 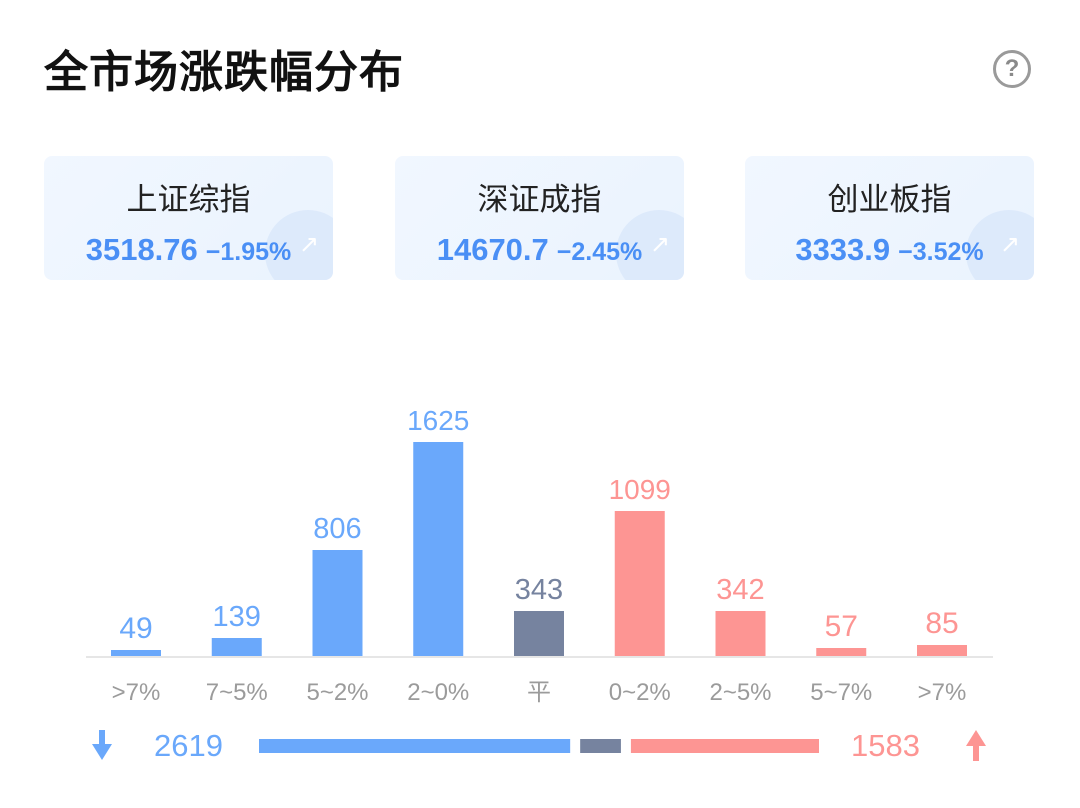 What do you see at coordinates (740, 590) in the screenshot?
I see `bar-value-label: 342` at bounding box center [740, 590].